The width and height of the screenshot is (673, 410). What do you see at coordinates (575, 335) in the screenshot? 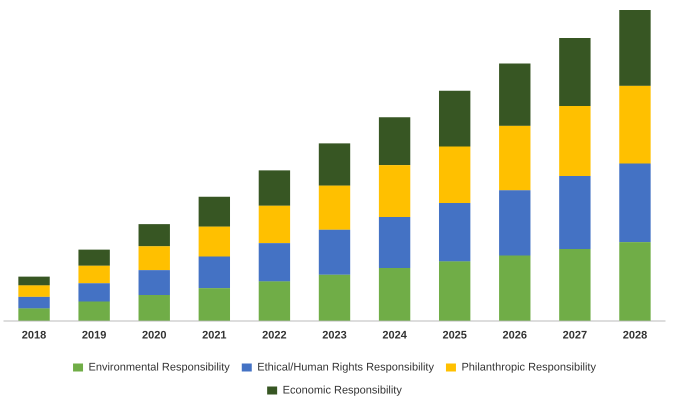
I see `x-tick-label: 2027` at bounding box center [575, 335].